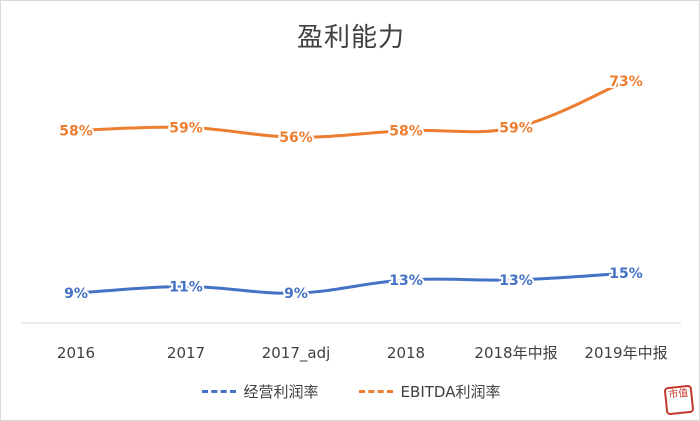 The image size is (700, 421). I want to click on x-tick-label: 2016, so click(76, 353).